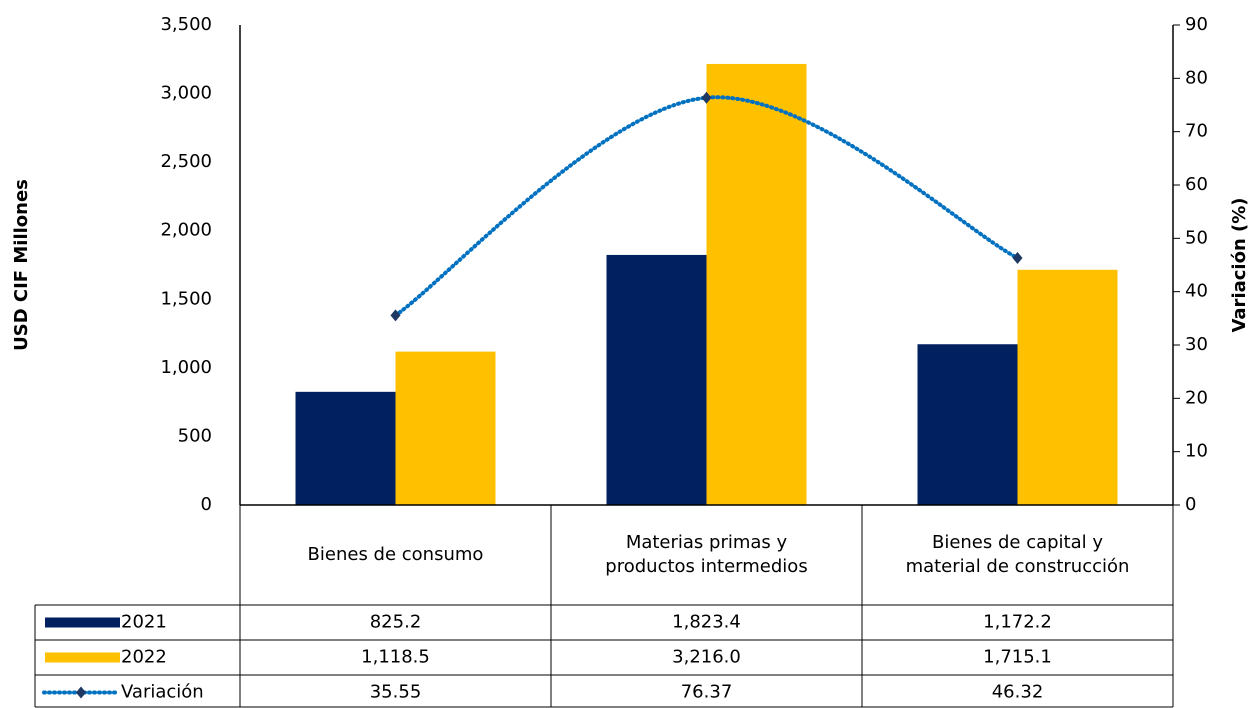  Describe the element at coordinates (706, 622) in the screenshot. I see `table-value: 1,823.4` at that location.